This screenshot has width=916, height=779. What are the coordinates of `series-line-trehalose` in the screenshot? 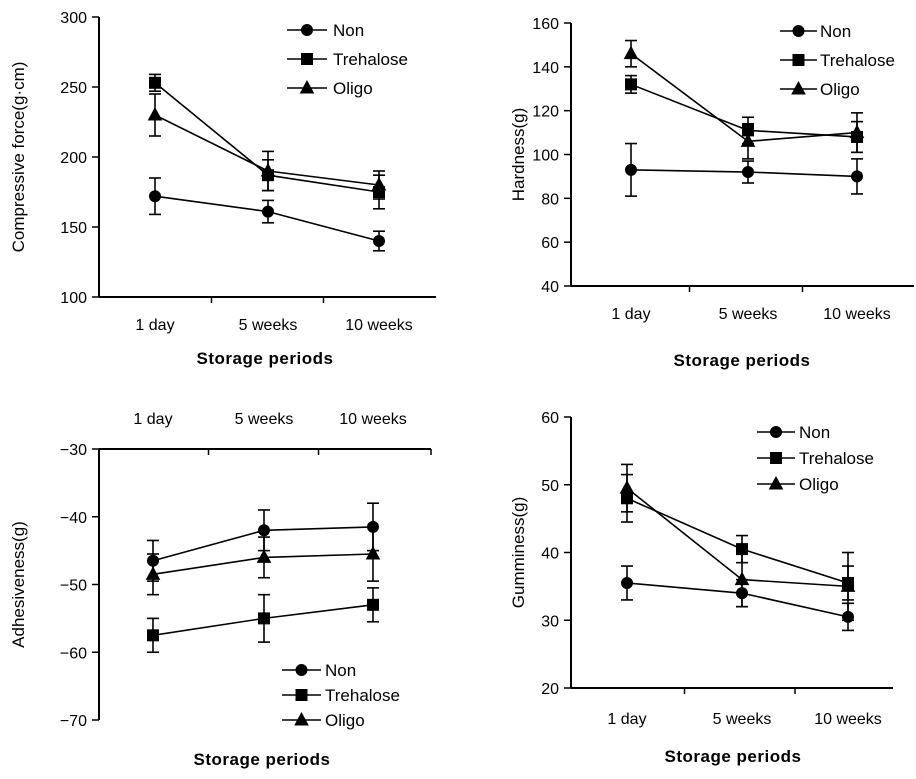 It's located at (737, 540).